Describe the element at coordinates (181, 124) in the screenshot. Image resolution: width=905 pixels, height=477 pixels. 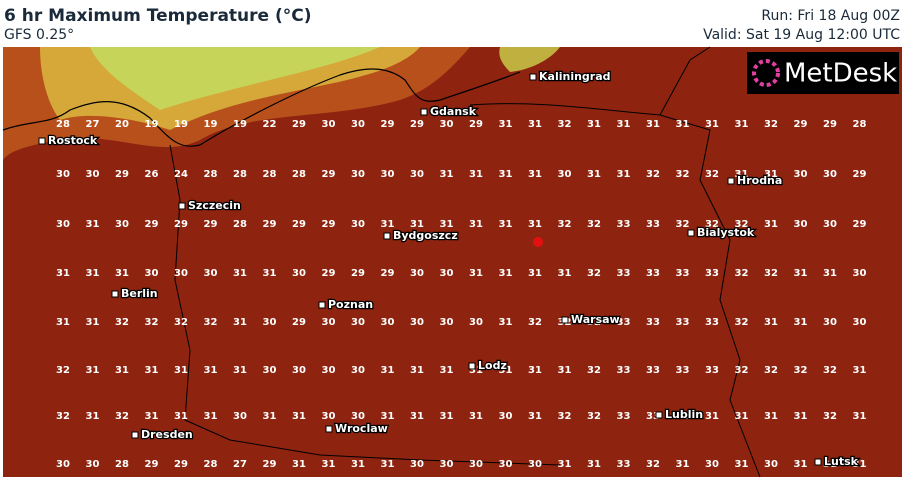
I see `temperature-value: 19` at that location.